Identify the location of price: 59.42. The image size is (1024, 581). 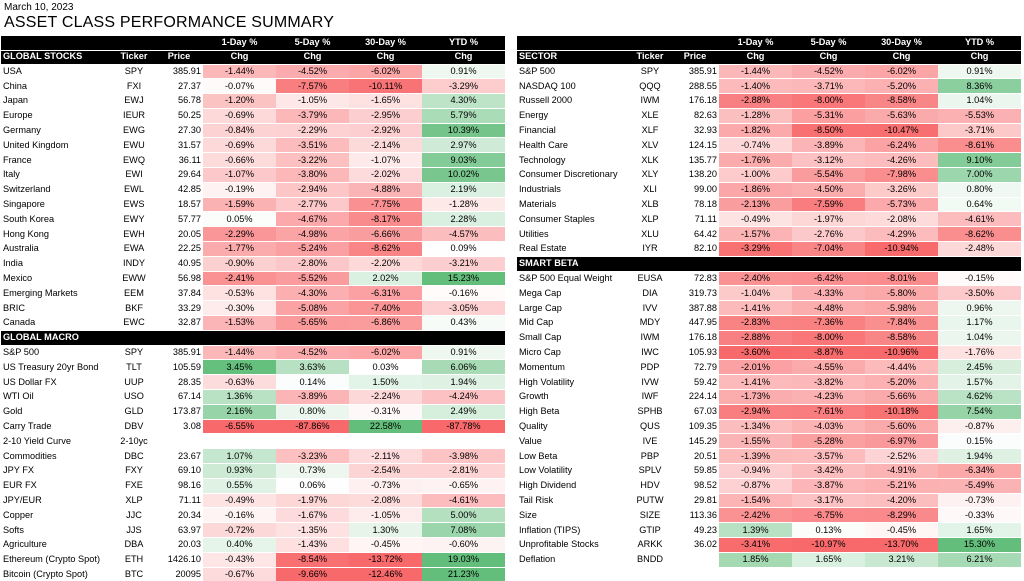
(705, 381).